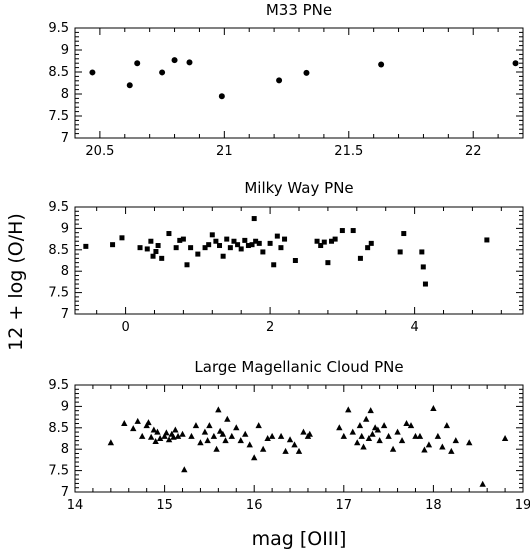 The image size is (530, 552). What do you see at coordinates (348, 151) in the screenshot?
I see `x-tick-label-m33: 21.5` at bounding box center [348, 151].